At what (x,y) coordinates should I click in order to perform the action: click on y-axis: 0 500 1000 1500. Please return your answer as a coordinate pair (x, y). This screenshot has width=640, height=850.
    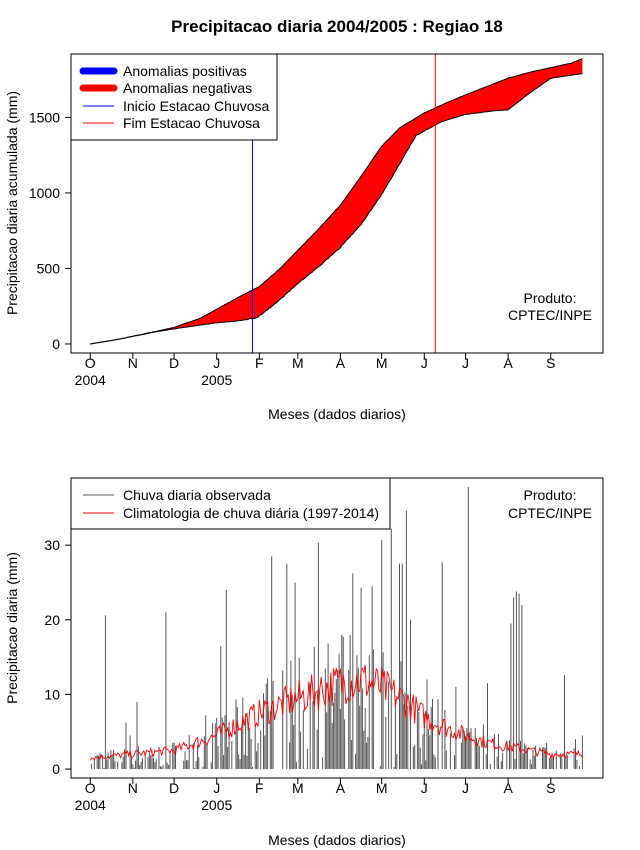
    Looking at the image, I should click on (50, 230).